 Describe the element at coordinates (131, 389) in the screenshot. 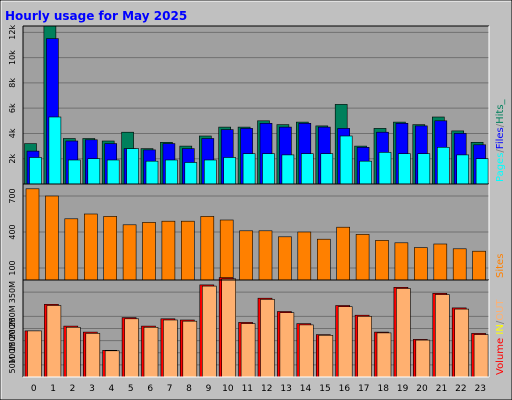

I see `x-tick-label-5: 5` at that location.